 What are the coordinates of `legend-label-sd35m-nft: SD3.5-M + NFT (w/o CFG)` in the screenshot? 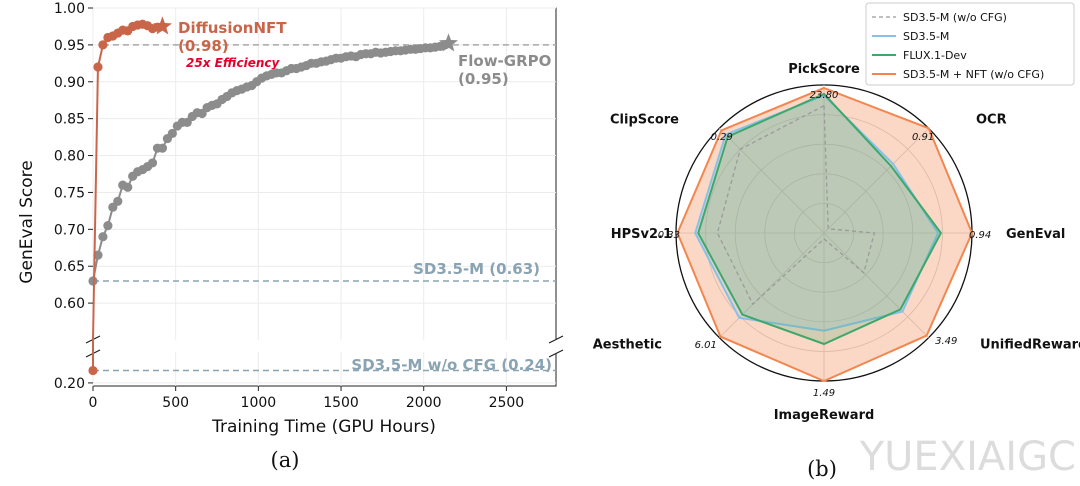 It's located at (973, 74).